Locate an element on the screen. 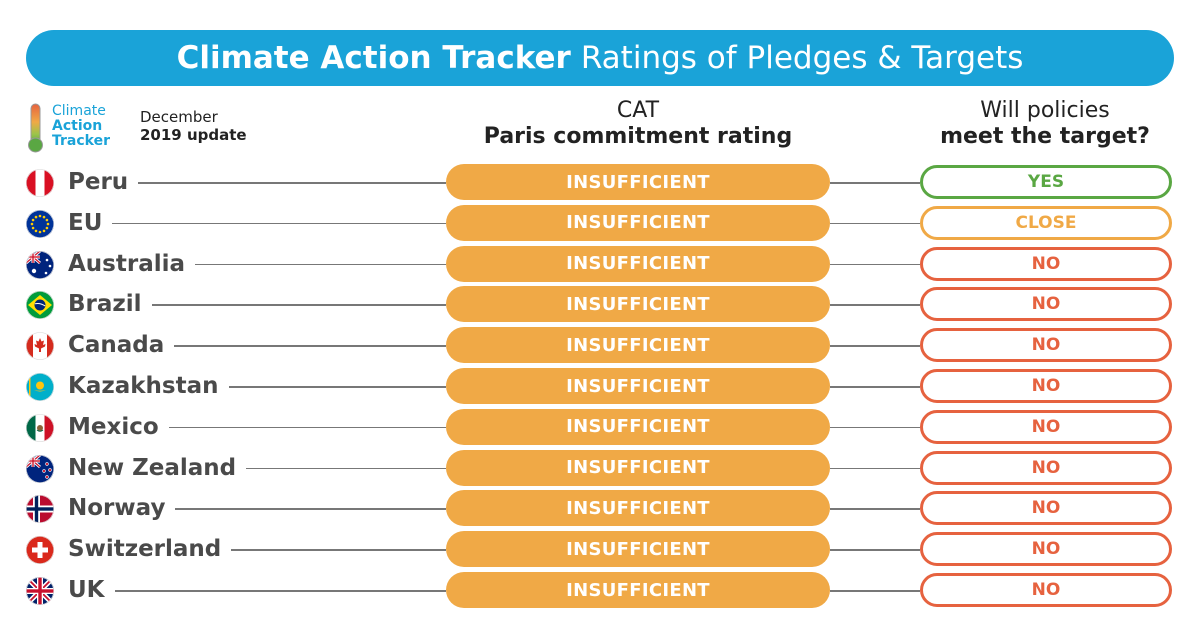 The width and height of the screenshot is (1200, 633). title-light: Ratings of Pledges & Targets is located at coordinates (802, 58).